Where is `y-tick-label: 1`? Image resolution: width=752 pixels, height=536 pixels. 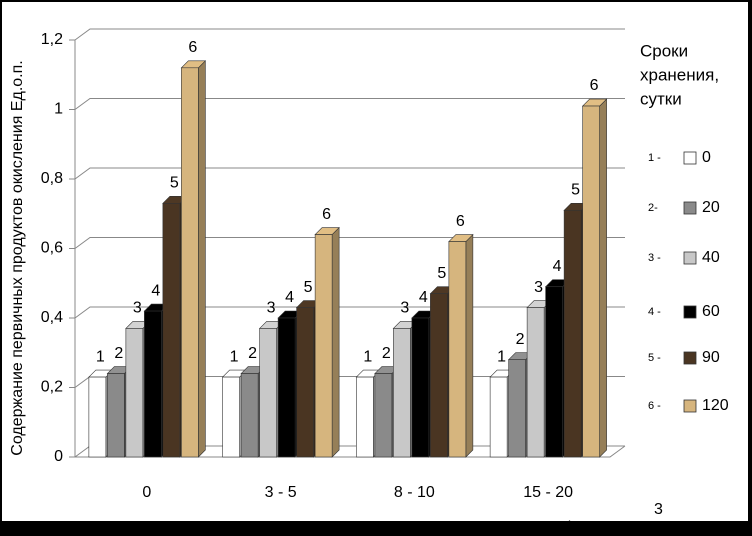 y-tick-label: 1 is located at coordinates (58, 109).